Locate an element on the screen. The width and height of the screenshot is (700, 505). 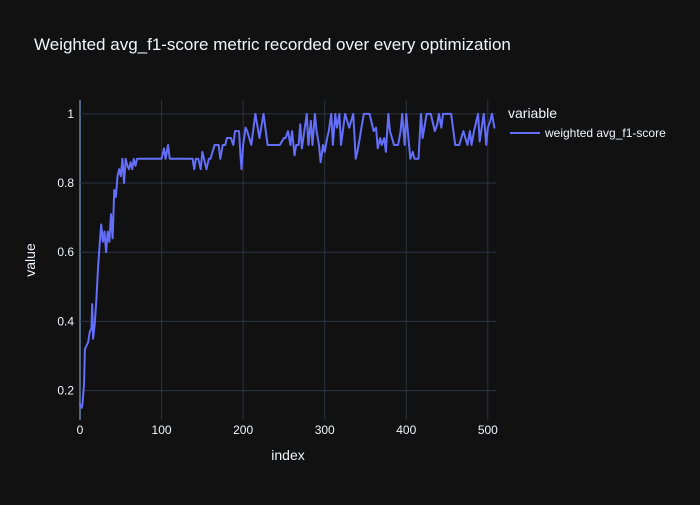
y-tick-label: 0.6 is located at coordinates (65, 252).